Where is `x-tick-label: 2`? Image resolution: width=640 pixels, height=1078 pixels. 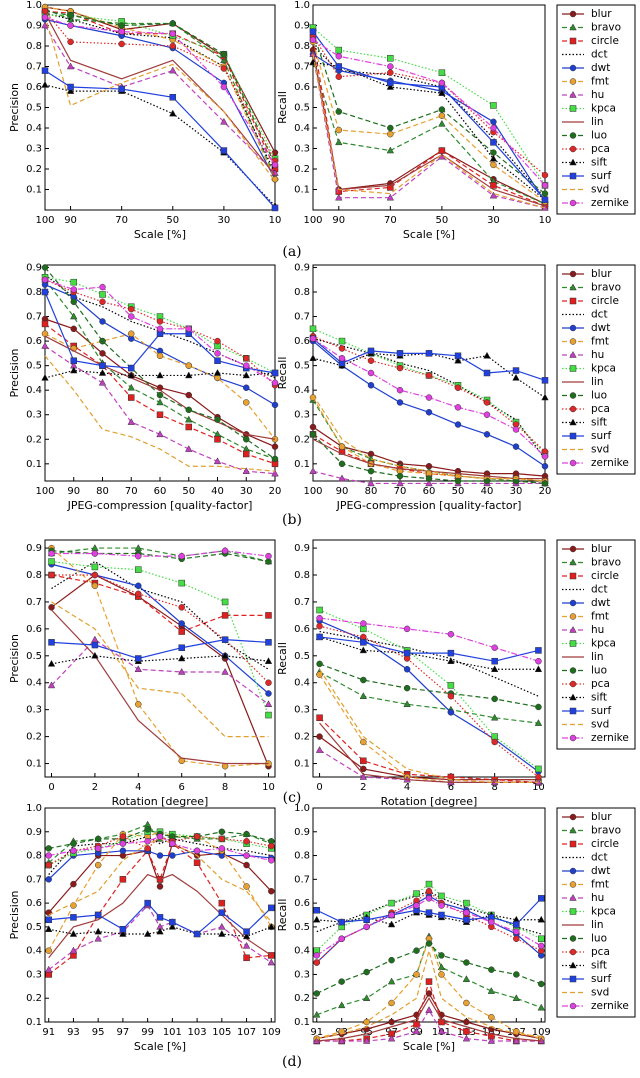
x-tick-label: 2 is located at coordinates (363, 787).